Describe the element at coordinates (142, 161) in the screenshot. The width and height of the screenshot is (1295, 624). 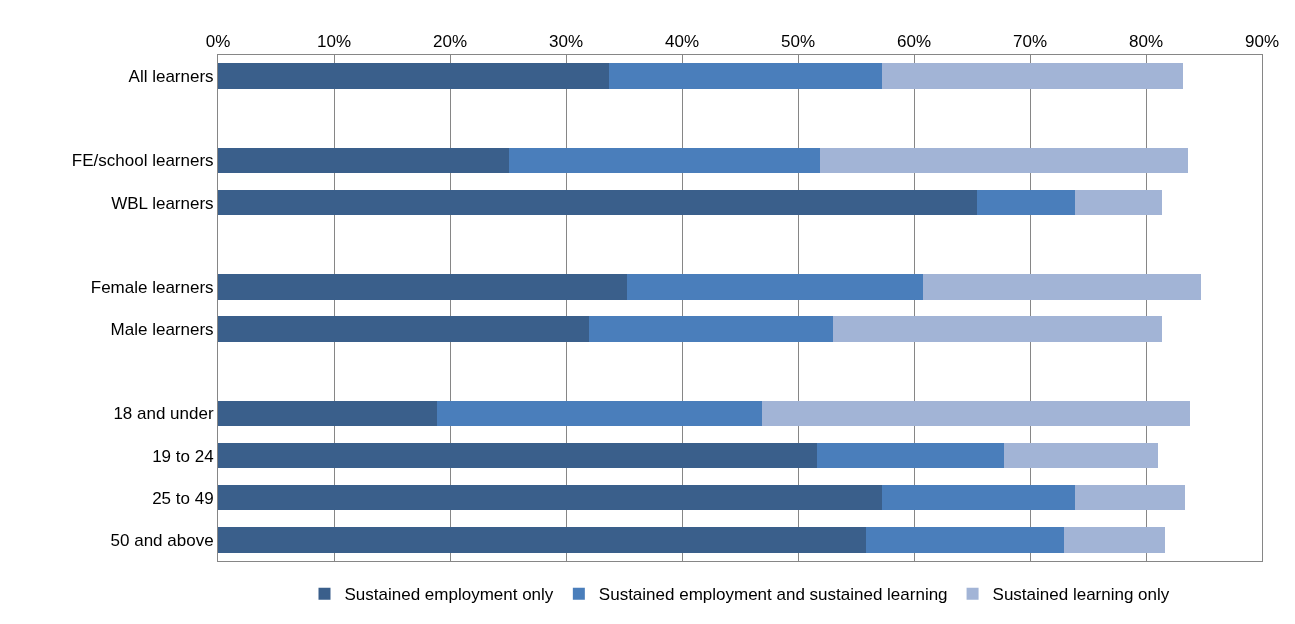
I see `y-tick-label: FE/school learners` at that location.